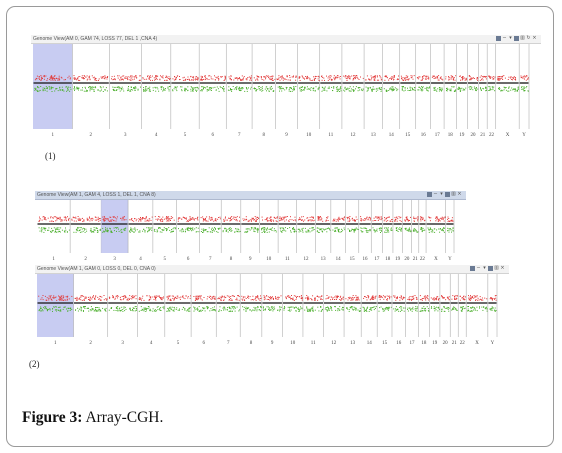 This screenshot has height=453, width=562. What do you see at coordinates (528, 38) in the screenshot?
I see `refresh-icon: ↻` at bounding box center [528, 38].